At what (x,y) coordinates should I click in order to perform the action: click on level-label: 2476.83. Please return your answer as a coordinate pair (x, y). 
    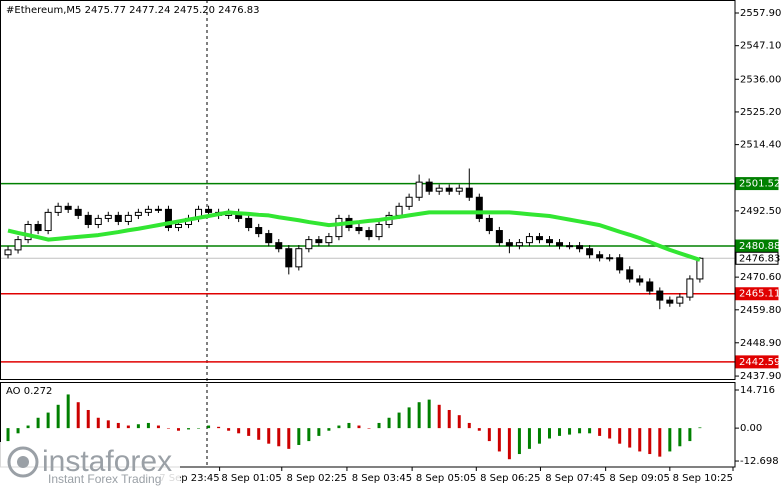
    Looking at the image, I should click on (759, 258).